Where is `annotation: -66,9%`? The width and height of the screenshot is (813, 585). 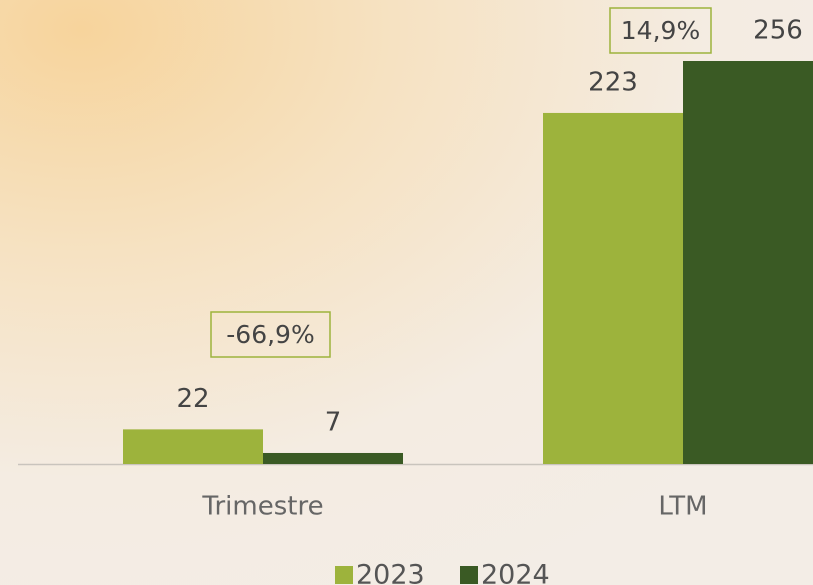
annotation: -66,9% is located at coordinates (270, 334).